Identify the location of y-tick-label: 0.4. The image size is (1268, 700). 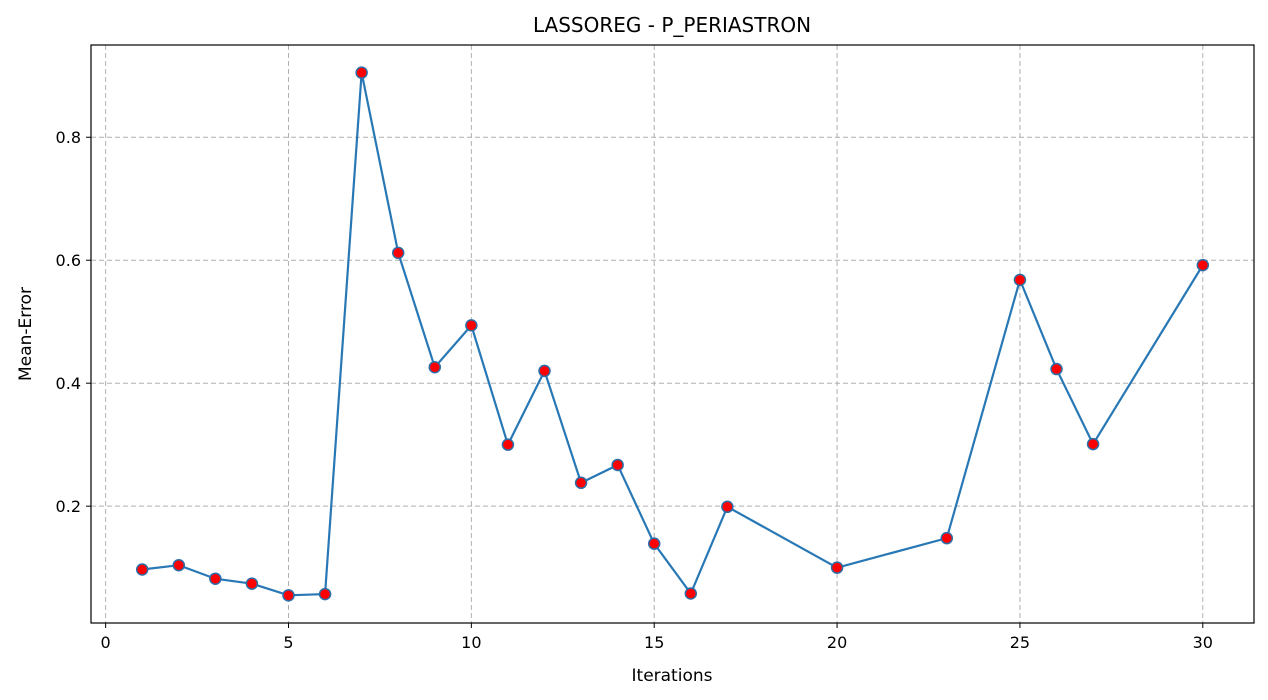
(68, 383).